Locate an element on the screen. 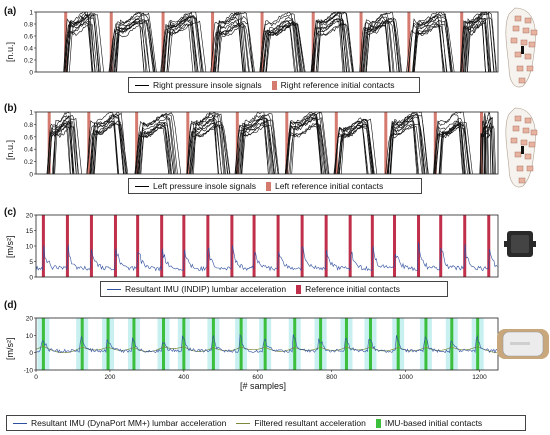  panel-a-plot: 0 0.2 0.4 0.6 0.8 1 is located at coordinates (261, 43).